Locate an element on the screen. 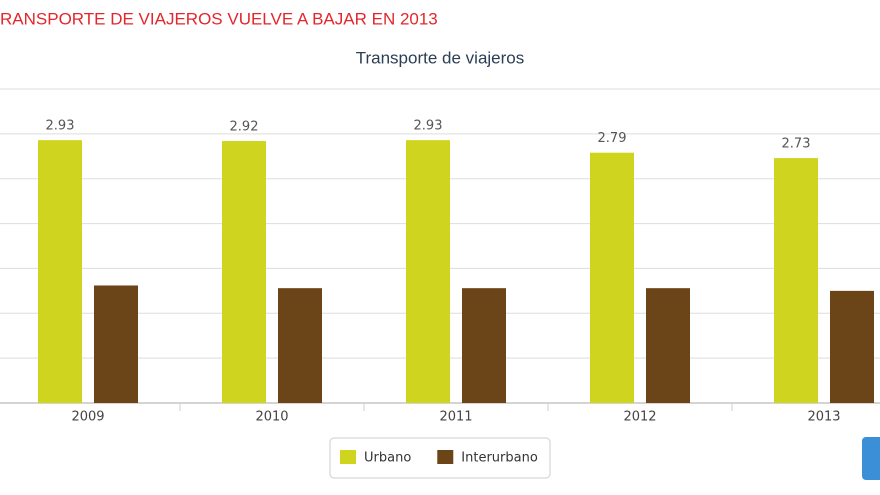  x-tick-label: 2010 is located at coordinates (271, 417).